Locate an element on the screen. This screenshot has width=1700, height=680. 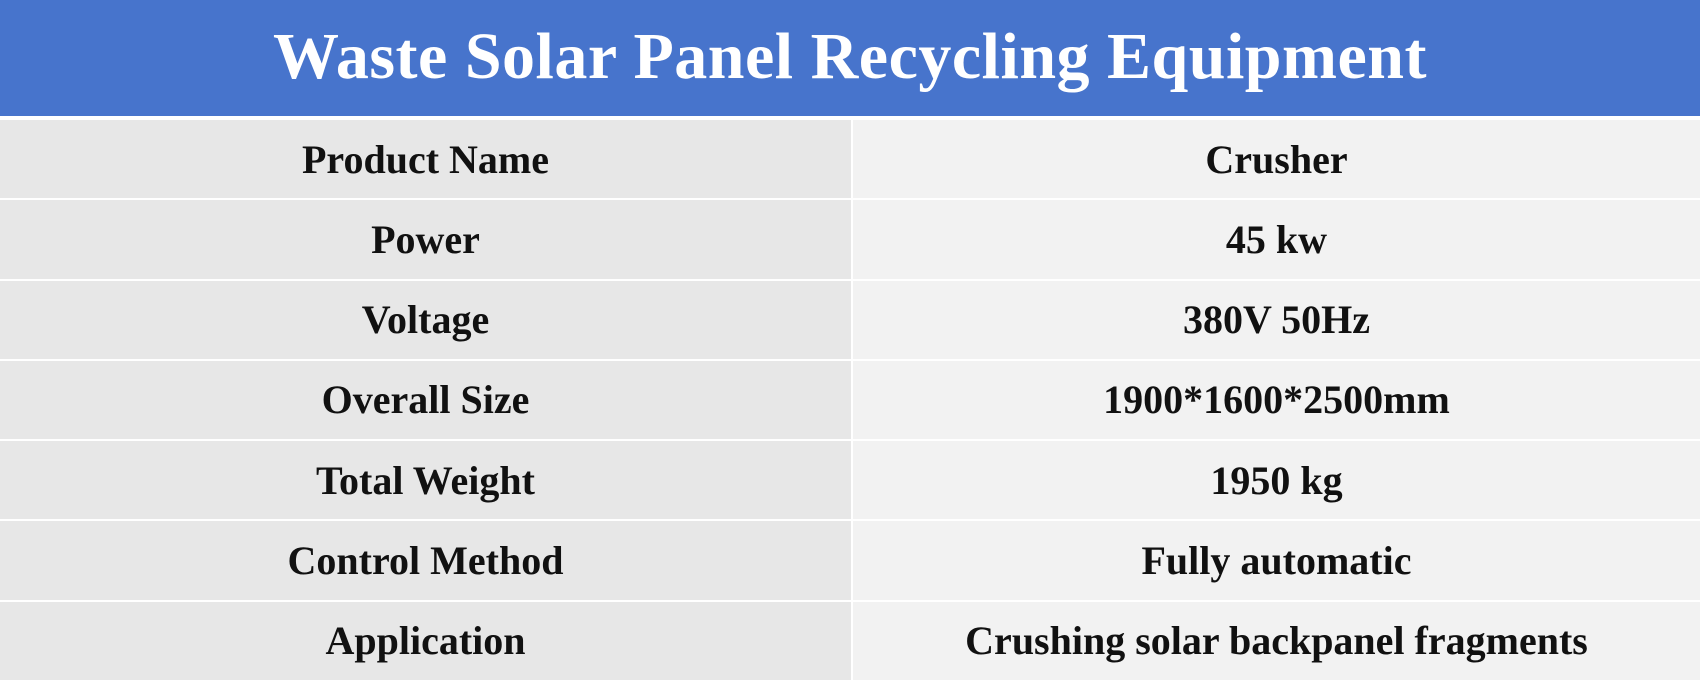
row-label: Overall Size is located at coordinates (426, 400).